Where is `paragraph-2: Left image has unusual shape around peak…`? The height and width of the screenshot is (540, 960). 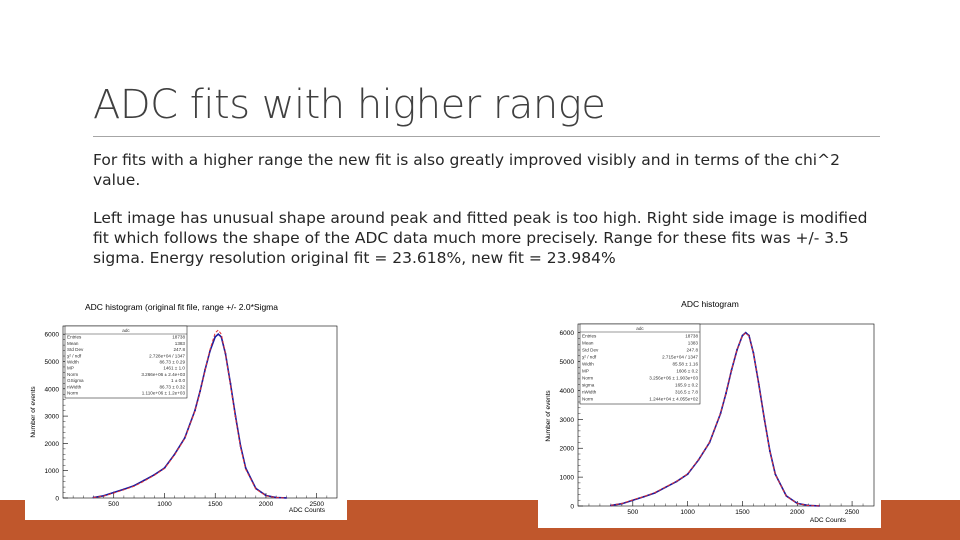
paragraph-2: Left image has unusual shape around peak… is located at coordinates (480, 238).